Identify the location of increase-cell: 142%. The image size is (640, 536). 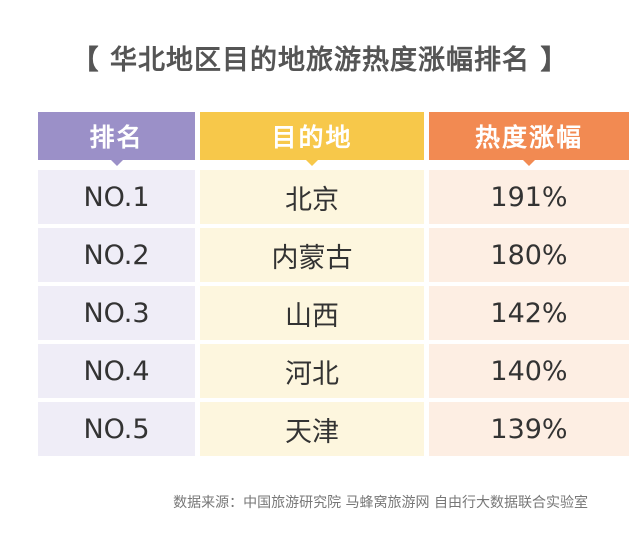
(529, 313).